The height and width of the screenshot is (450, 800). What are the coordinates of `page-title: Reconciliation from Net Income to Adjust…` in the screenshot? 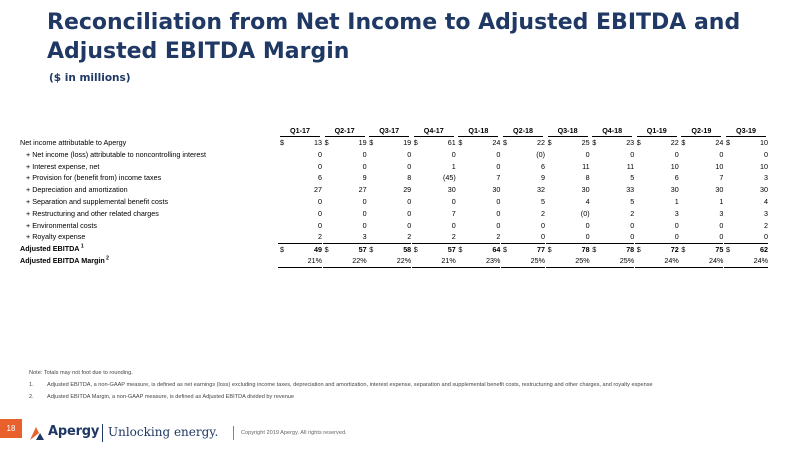 It's located at (394, 37).